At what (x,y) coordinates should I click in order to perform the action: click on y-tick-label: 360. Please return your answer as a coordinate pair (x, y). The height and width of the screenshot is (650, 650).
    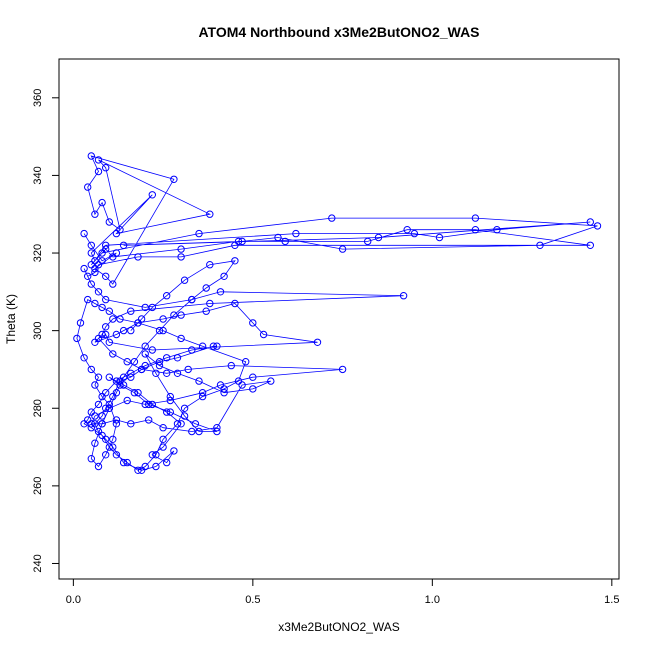
    Looking at the image, I should click on (38, 98).